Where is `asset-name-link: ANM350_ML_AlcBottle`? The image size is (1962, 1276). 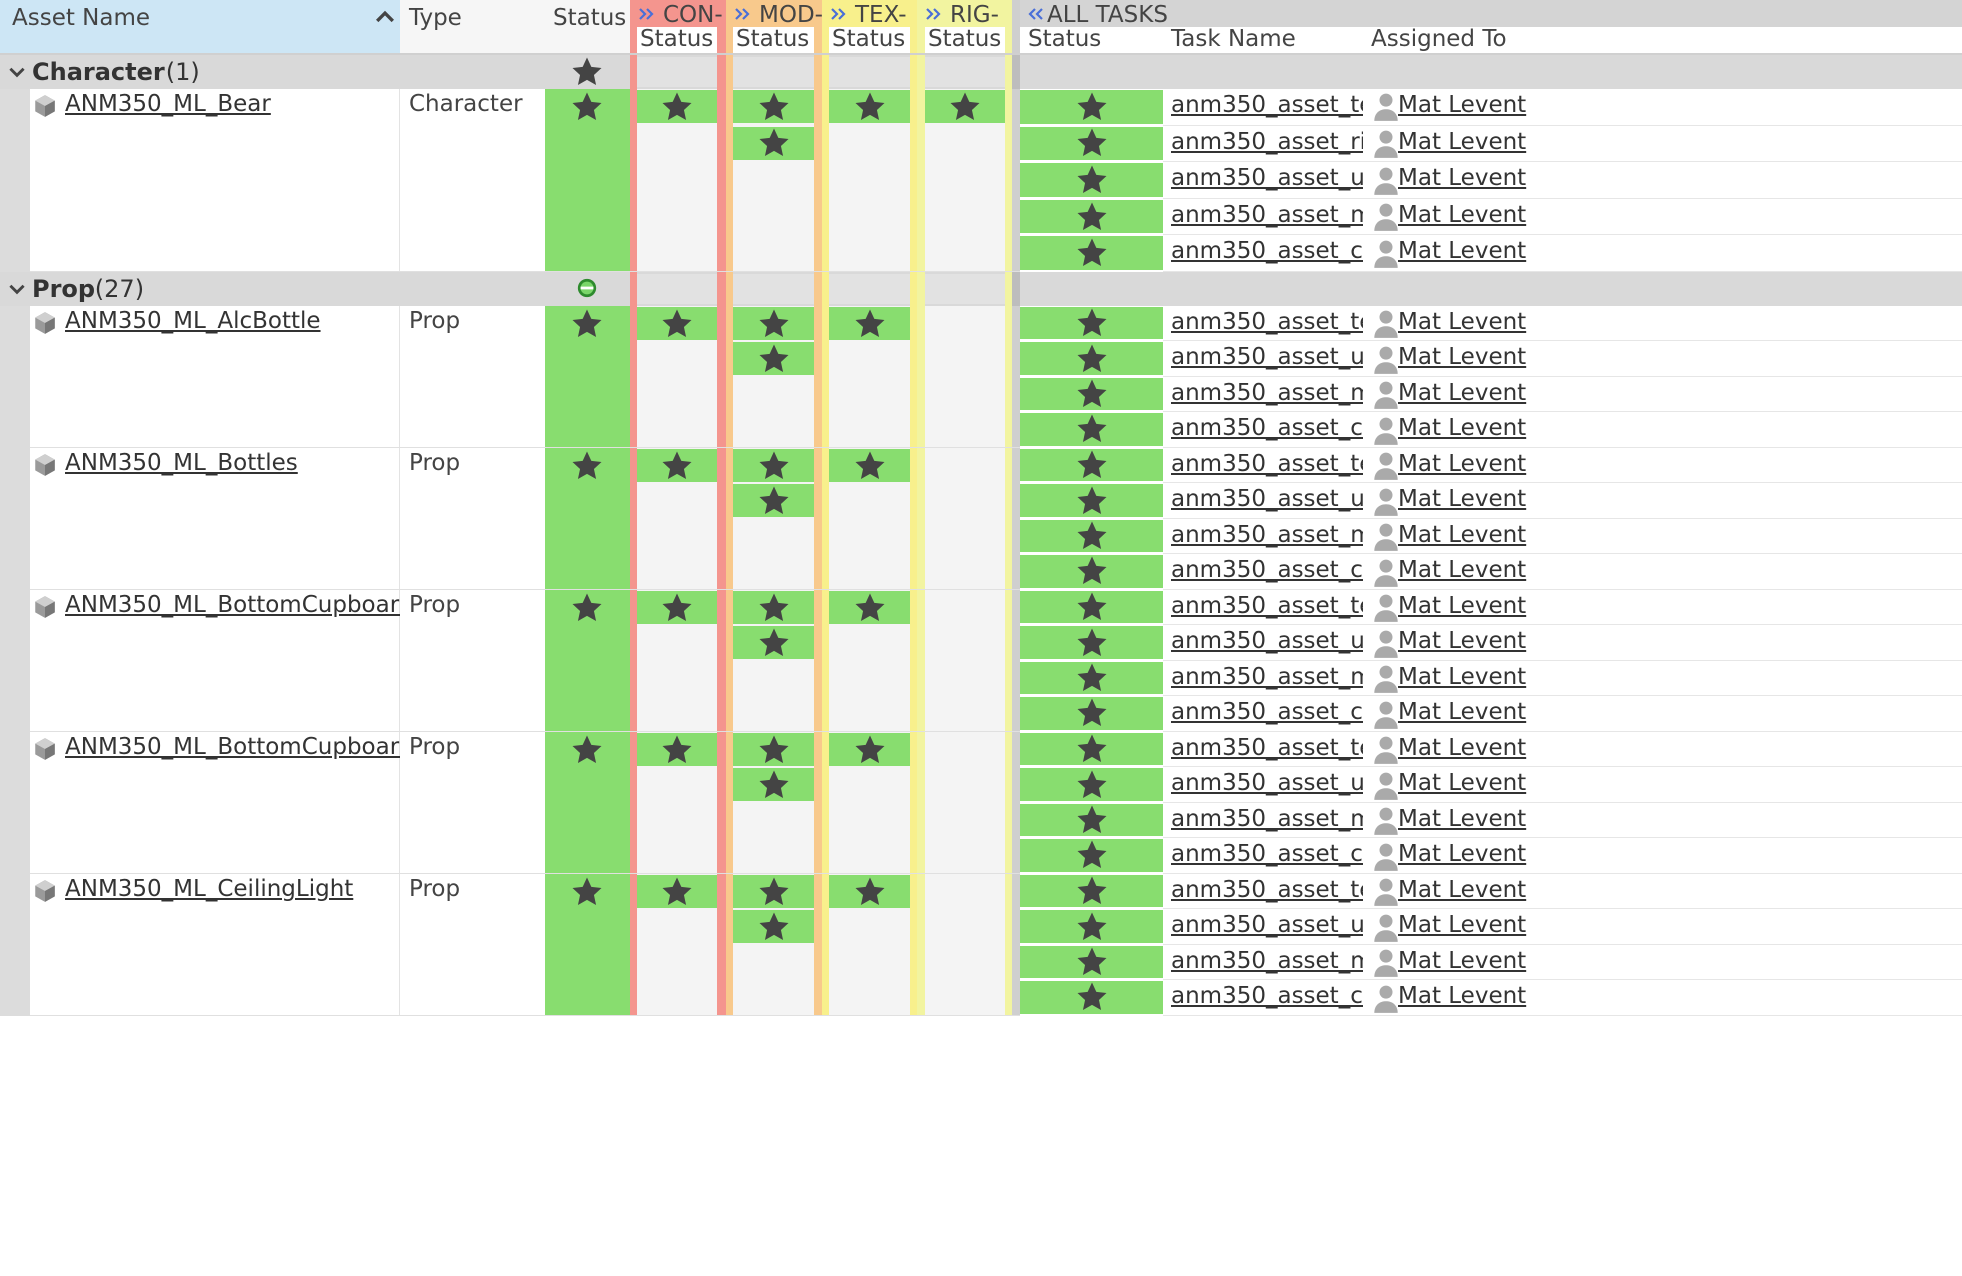 asset-name-link: ANM350_ML_AlcBottle is located at coordinates (193, 321).